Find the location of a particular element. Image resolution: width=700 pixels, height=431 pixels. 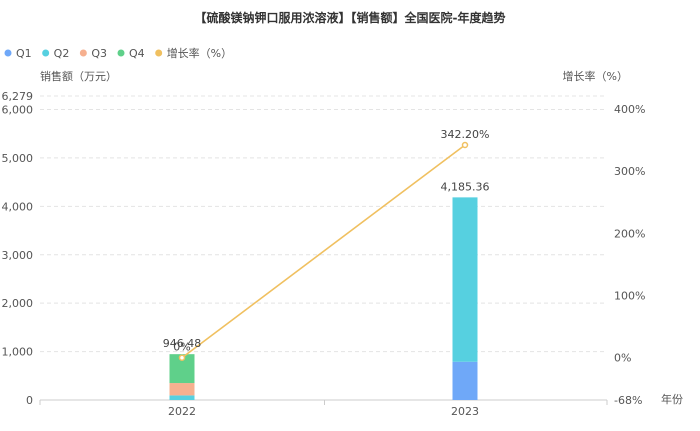

legend-label-0: Q1 is located at coordinates (24, 53).